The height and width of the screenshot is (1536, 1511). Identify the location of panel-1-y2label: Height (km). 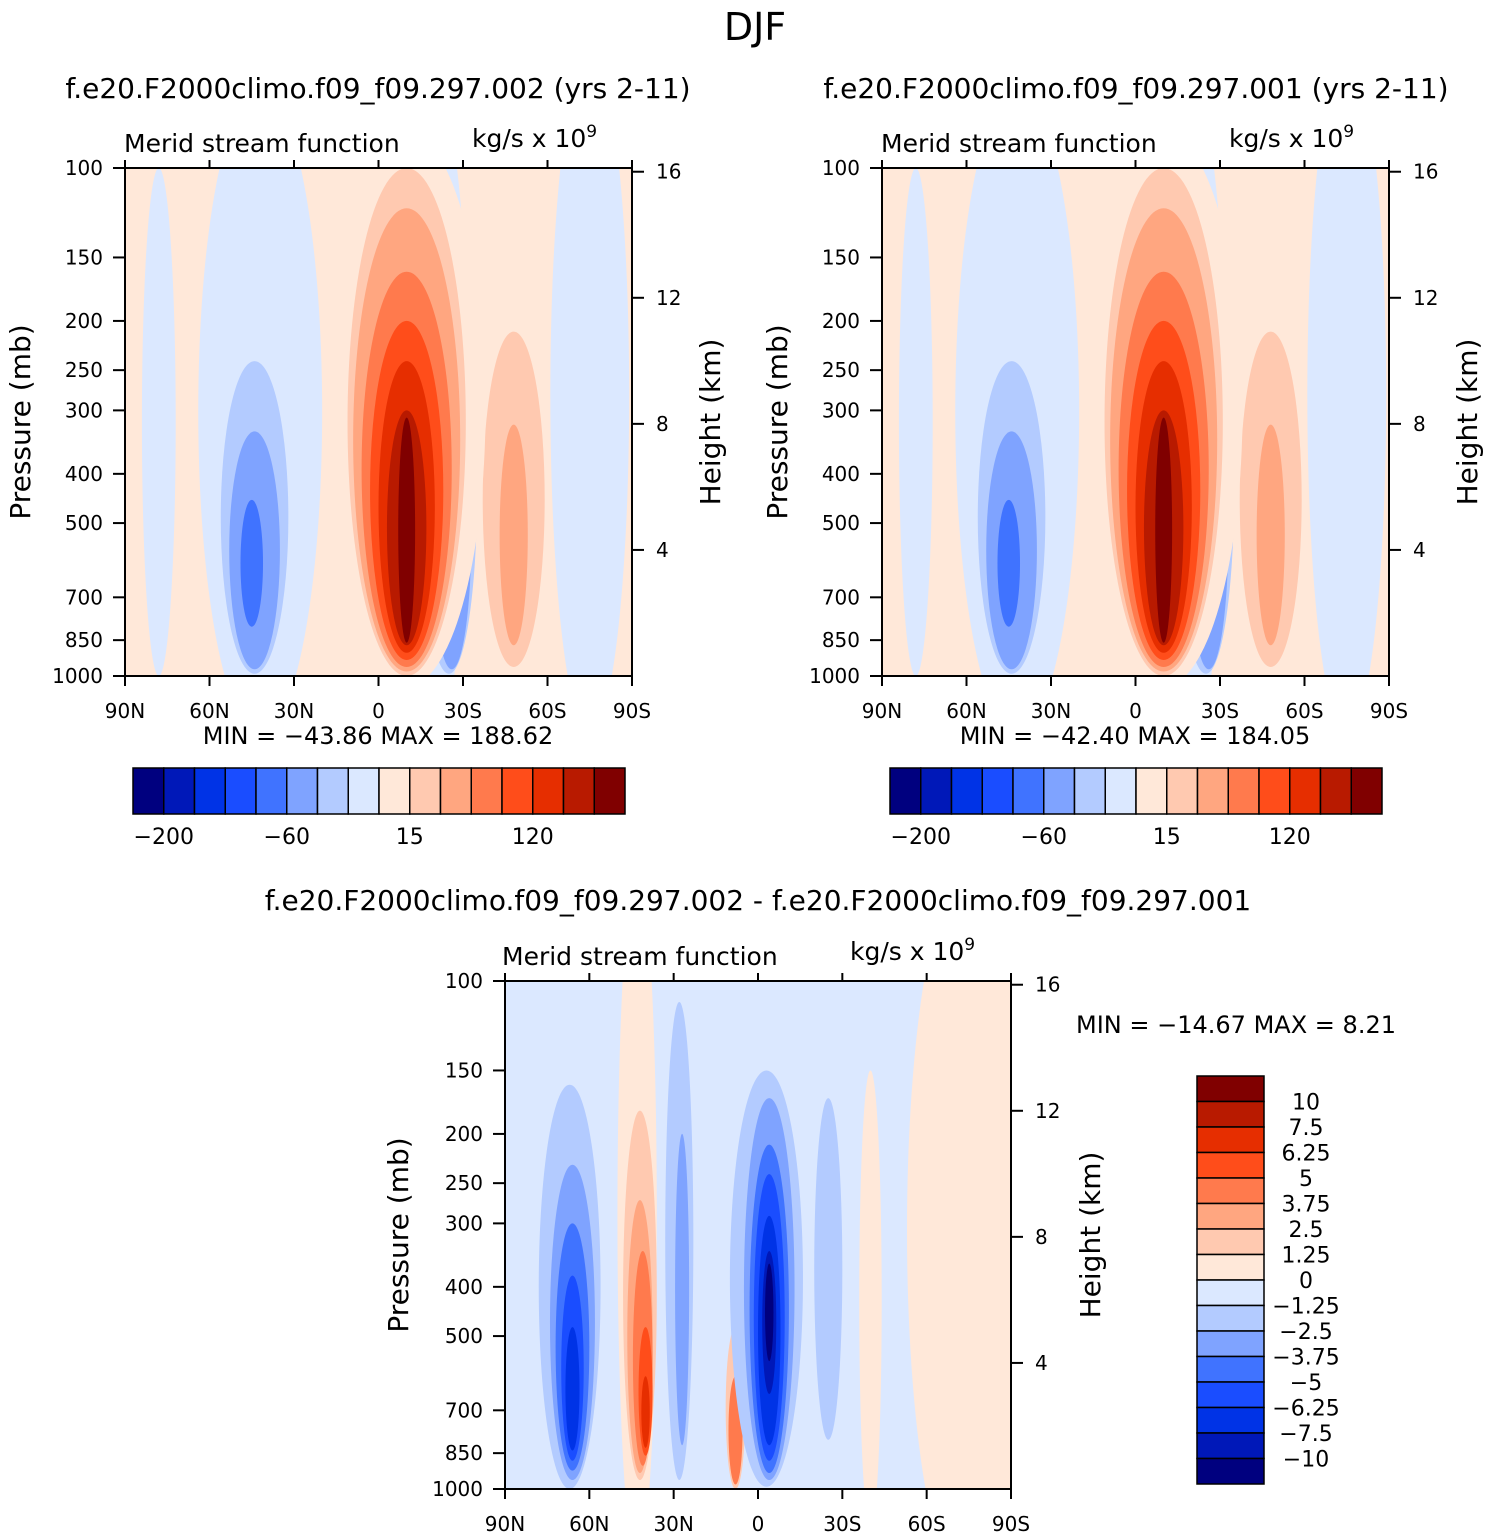
(710, 422).